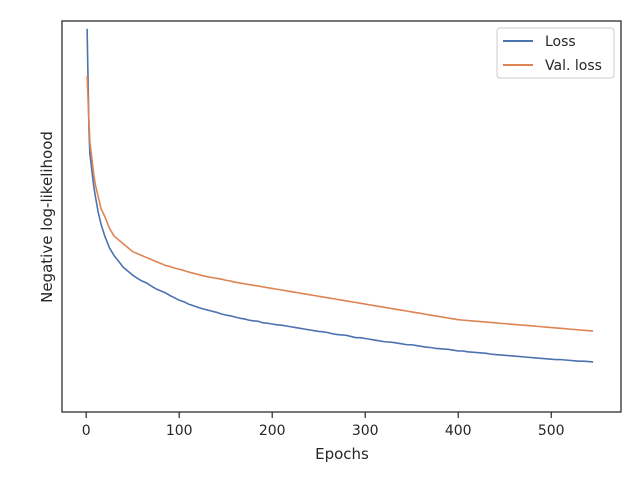 The image size is (640, 480). I want to click on x-tick-label: 400, so click(458, 431).